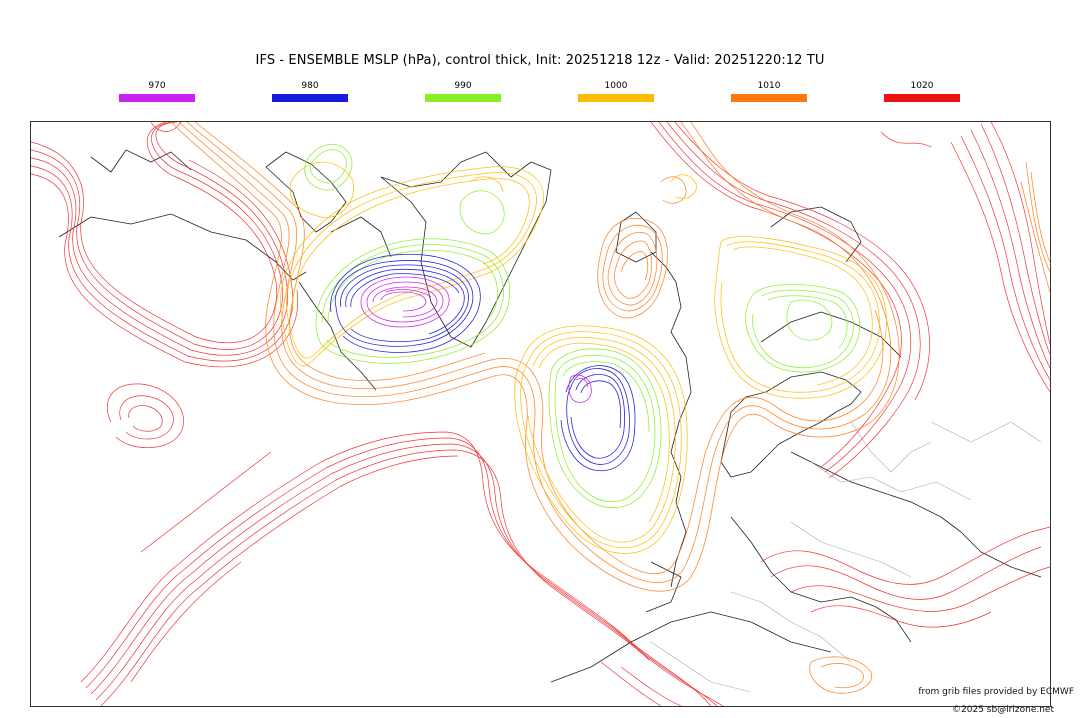 This screenshot has height=718, width=1080. I want to click on isobar-980-bundle, so click(483, 362).